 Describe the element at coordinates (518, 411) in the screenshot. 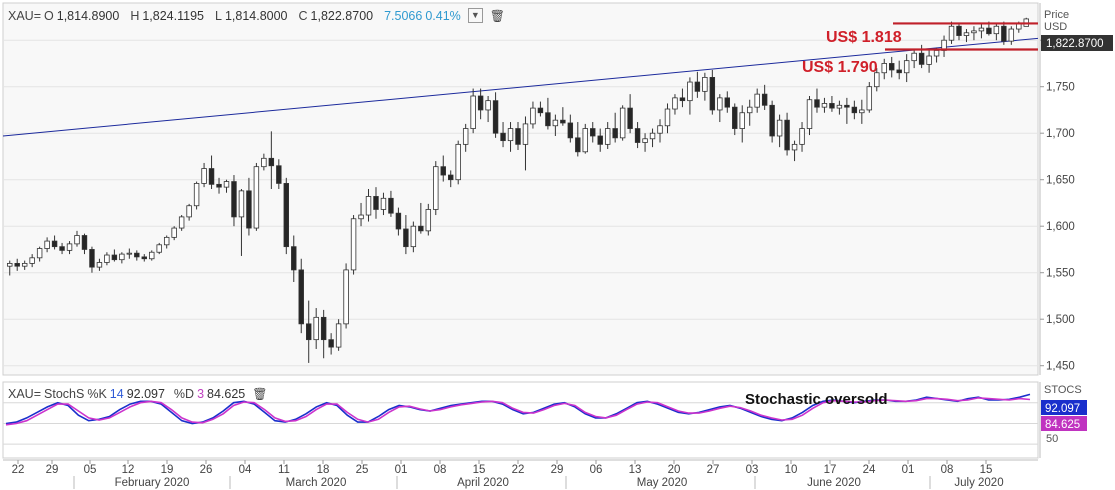

I see `stoch-d-line` at that location.